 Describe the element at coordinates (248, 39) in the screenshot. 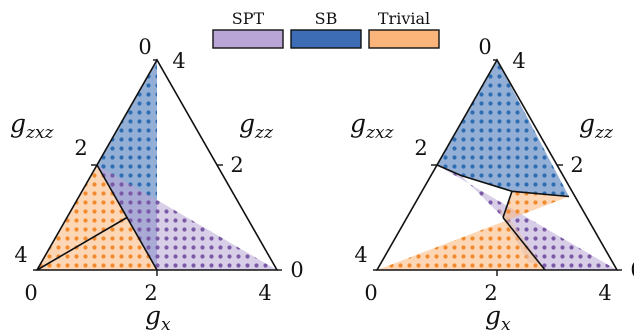

I see `legend-swatch-spt` at that location.